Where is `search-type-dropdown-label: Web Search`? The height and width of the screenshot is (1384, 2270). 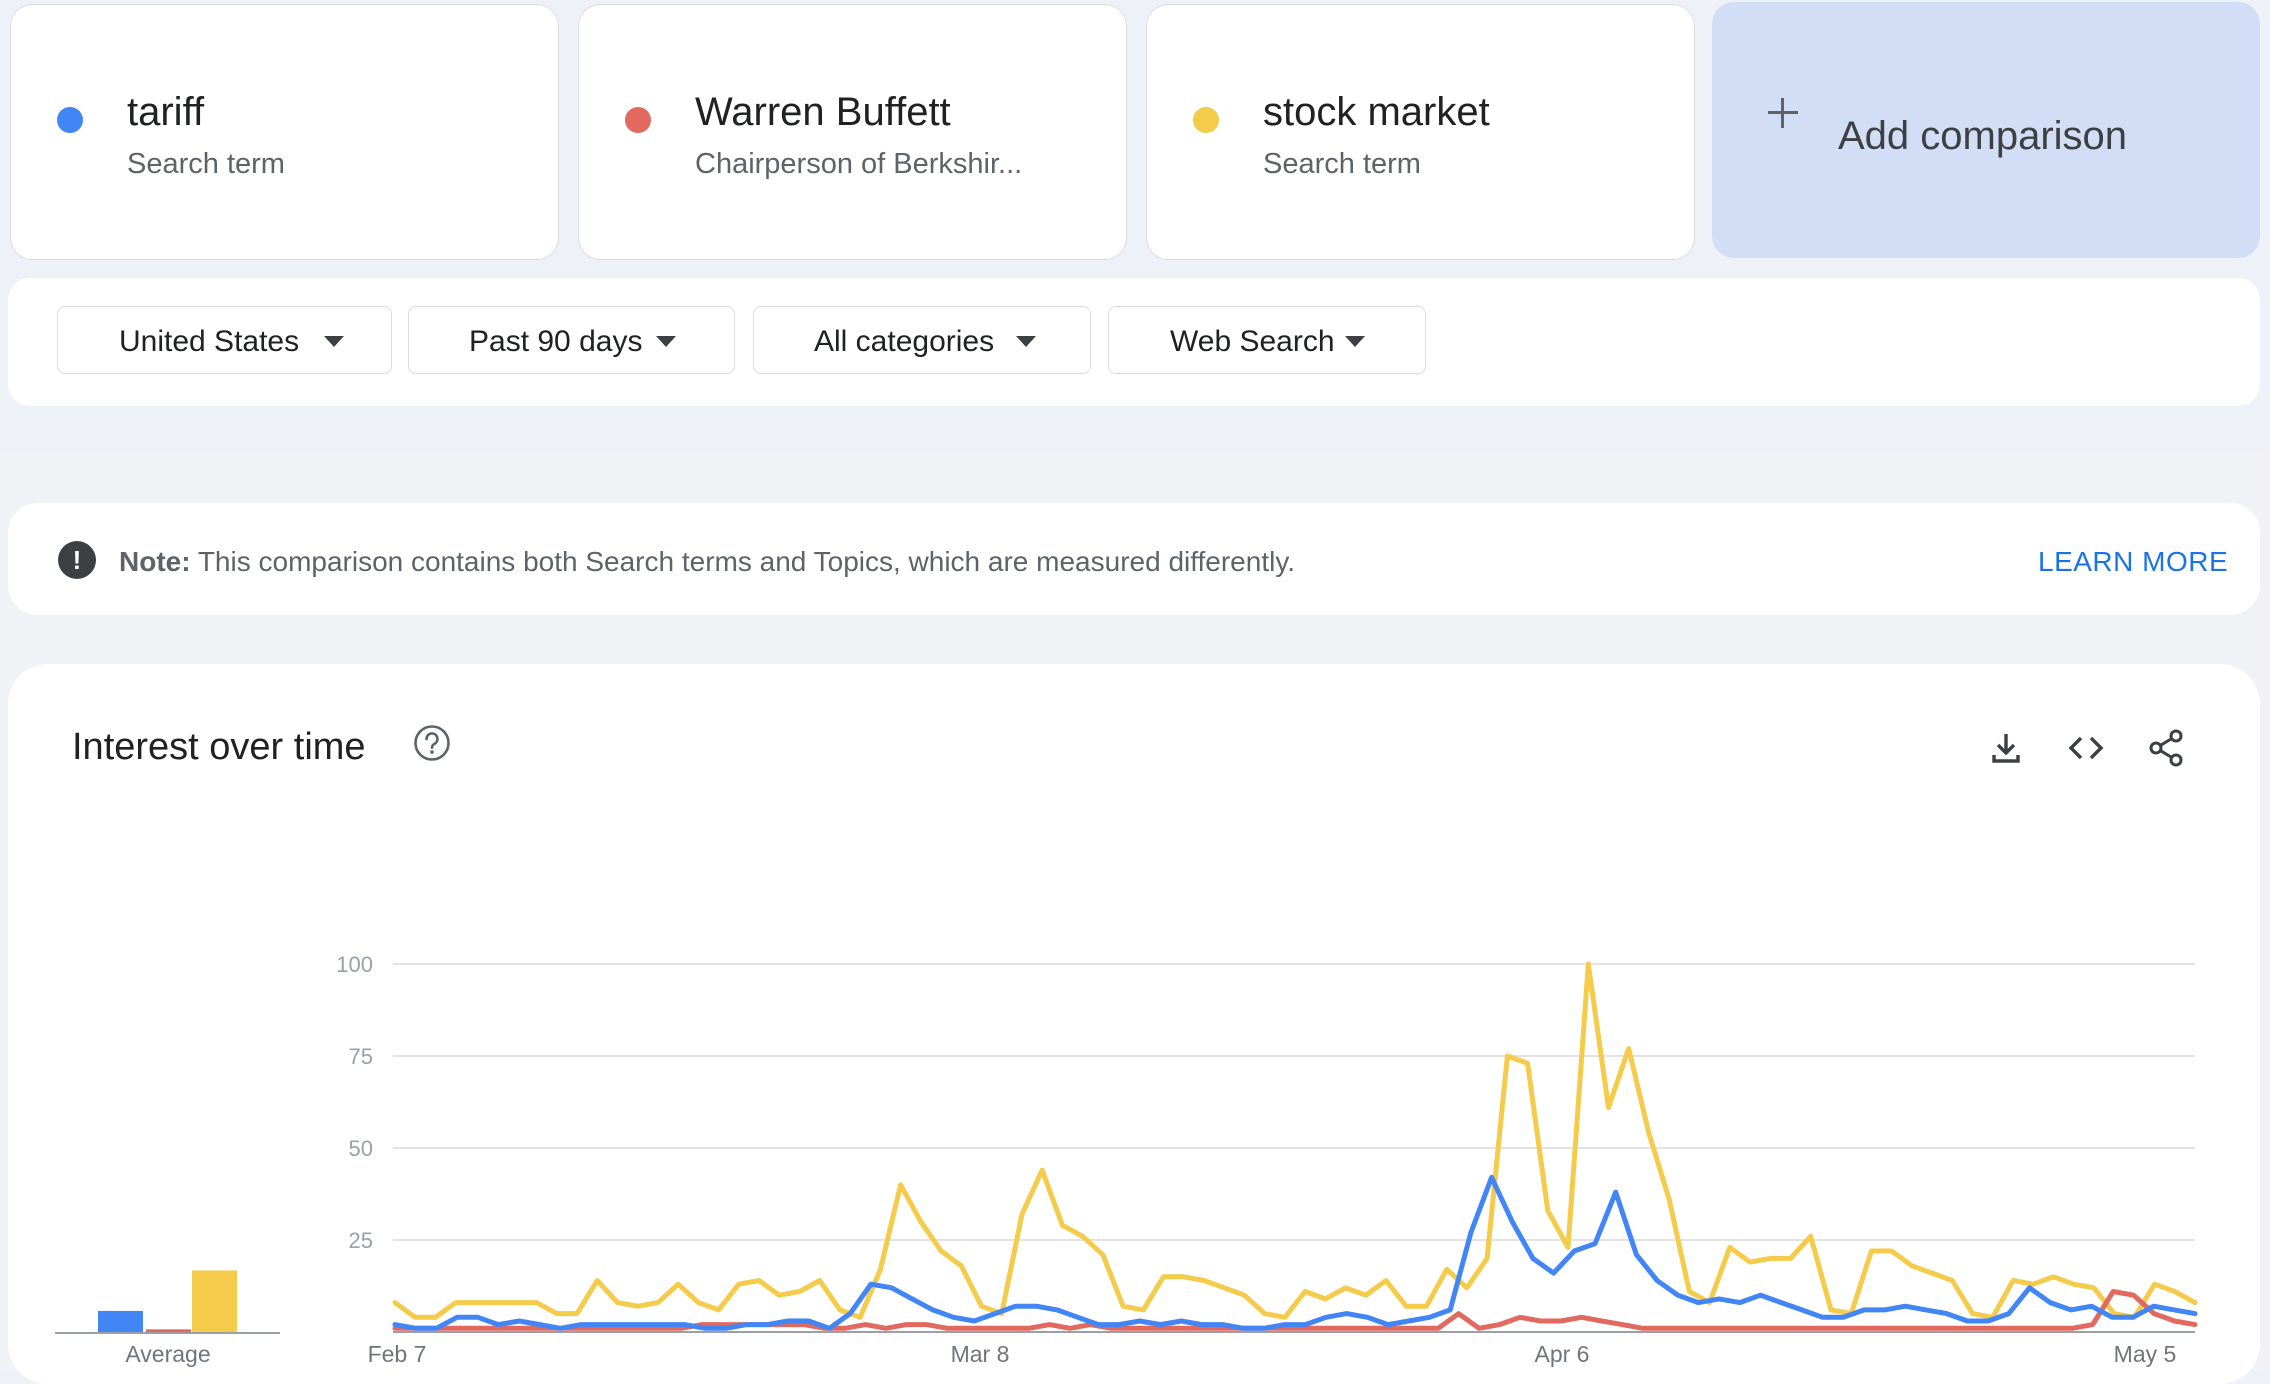
search-type-dropdown-label: Web Search is located at coordinates (1252, 341).